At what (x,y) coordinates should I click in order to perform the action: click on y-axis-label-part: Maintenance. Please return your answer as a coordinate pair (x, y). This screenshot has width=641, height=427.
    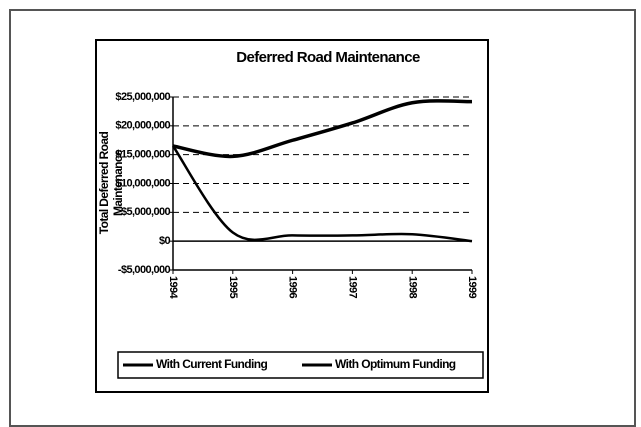
    Looking at the image, I should click on (118, 182).